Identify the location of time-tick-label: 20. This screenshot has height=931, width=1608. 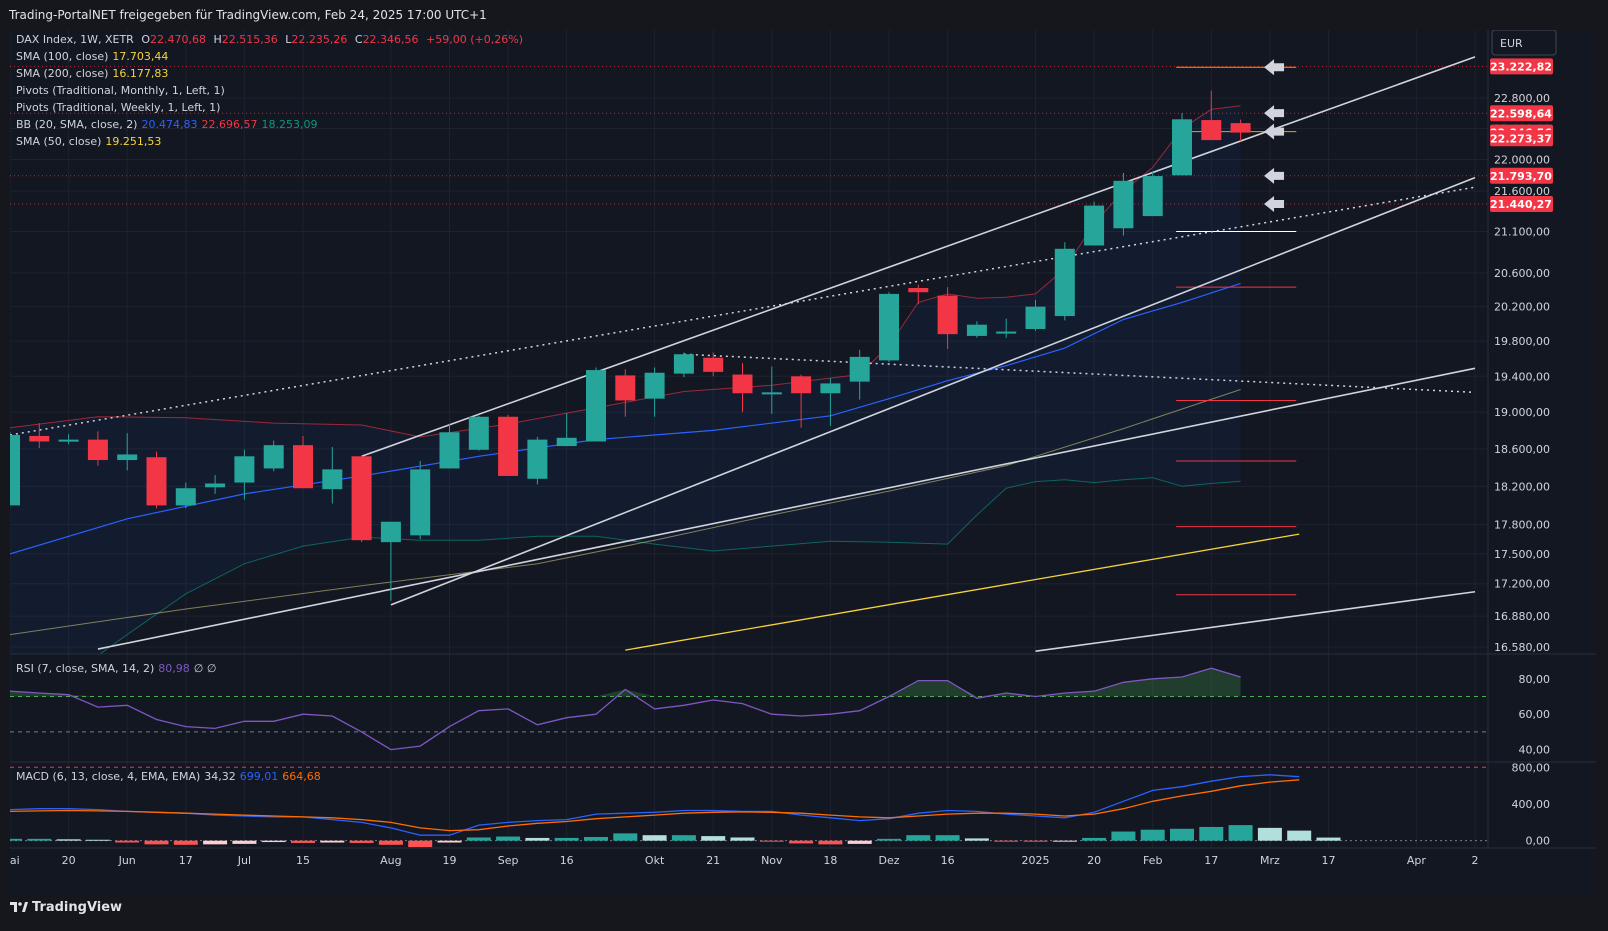
(69, 860).